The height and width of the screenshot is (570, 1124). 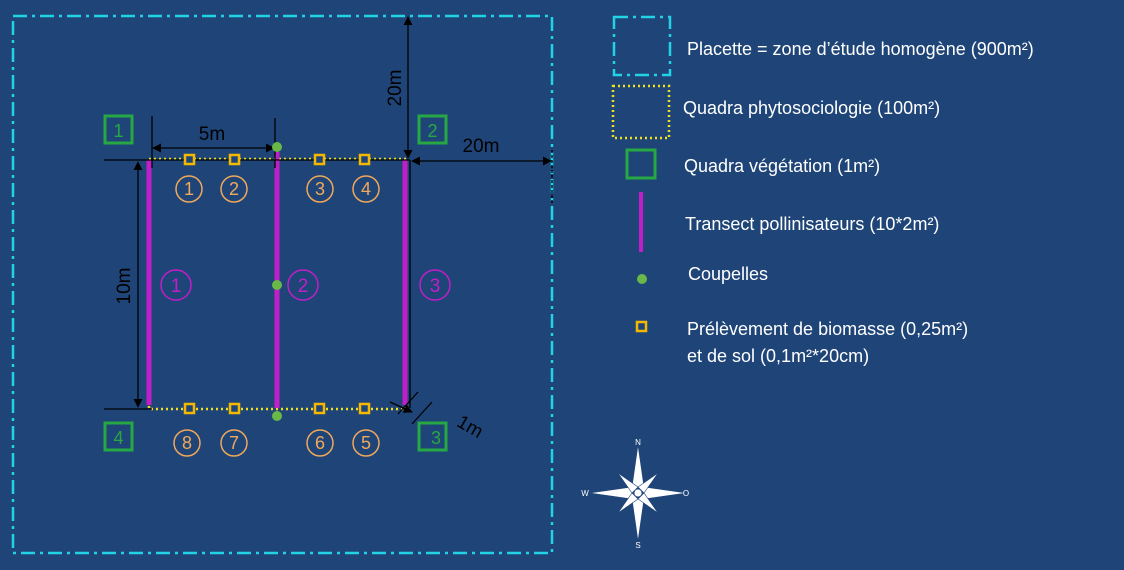 I want to click on quadra-vegetation-label-1: 1, so click(x=118, y=131).